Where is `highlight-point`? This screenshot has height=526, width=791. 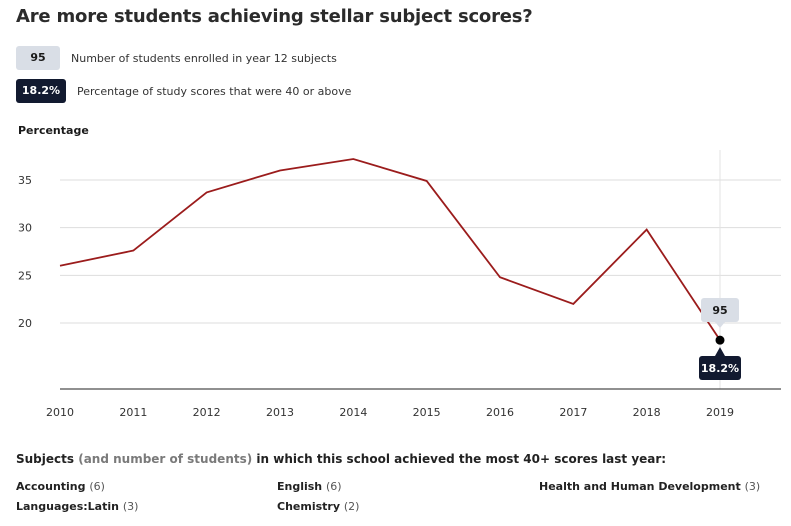
highlight-point is located at coordinates (720, 340).